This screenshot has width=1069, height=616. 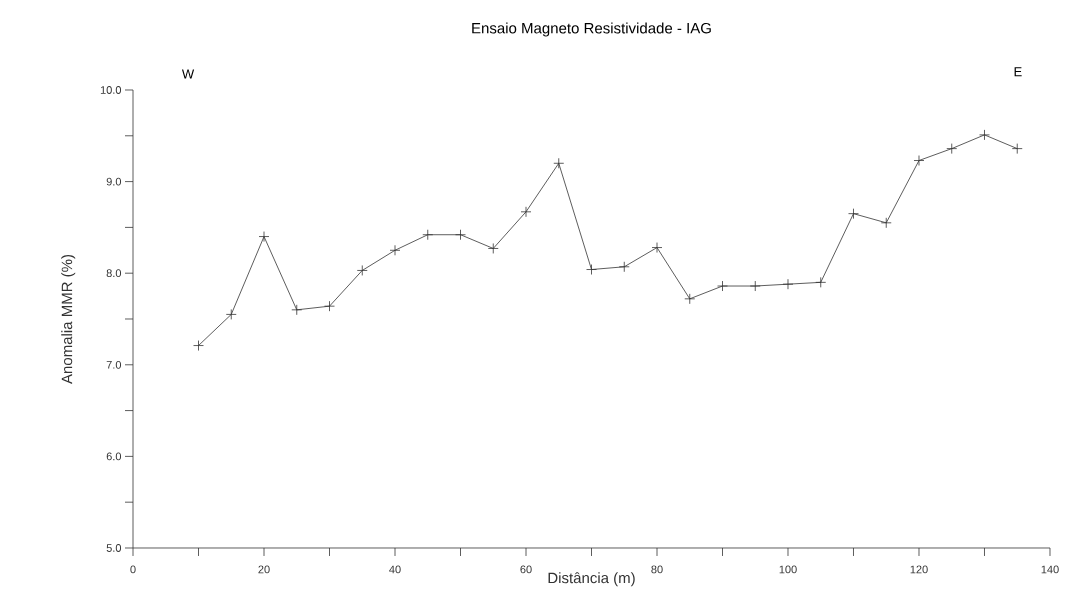 What do you see at coordinates (114, 364) in the screenshot?
I see `y-tick-label: 7.0` at bounding box center [114, 364].